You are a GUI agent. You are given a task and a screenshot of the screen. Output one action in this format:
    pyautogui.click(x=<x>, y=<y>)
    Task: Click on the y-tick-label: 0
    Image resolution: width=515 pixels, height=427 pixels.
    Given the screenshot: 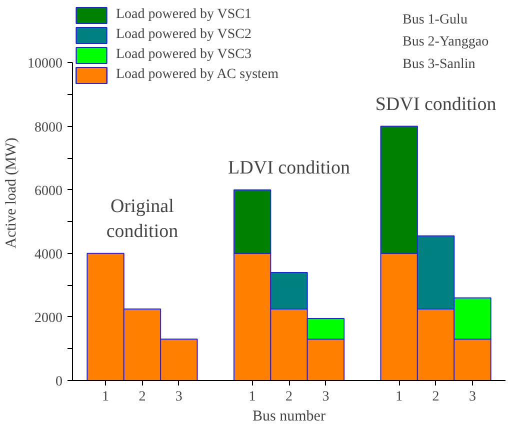 What is the action you would take?
    pyautogui.click(x=59, y=382)
    